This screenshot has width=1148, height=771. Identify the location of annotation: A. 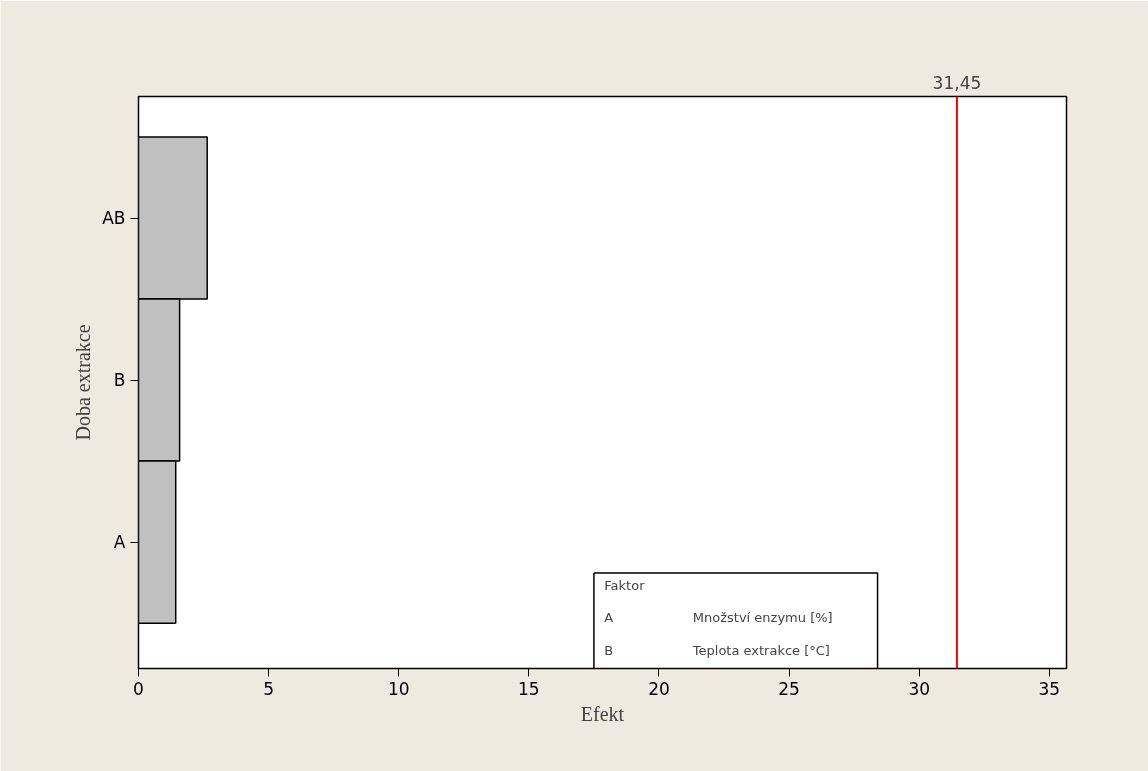
(609, 618).